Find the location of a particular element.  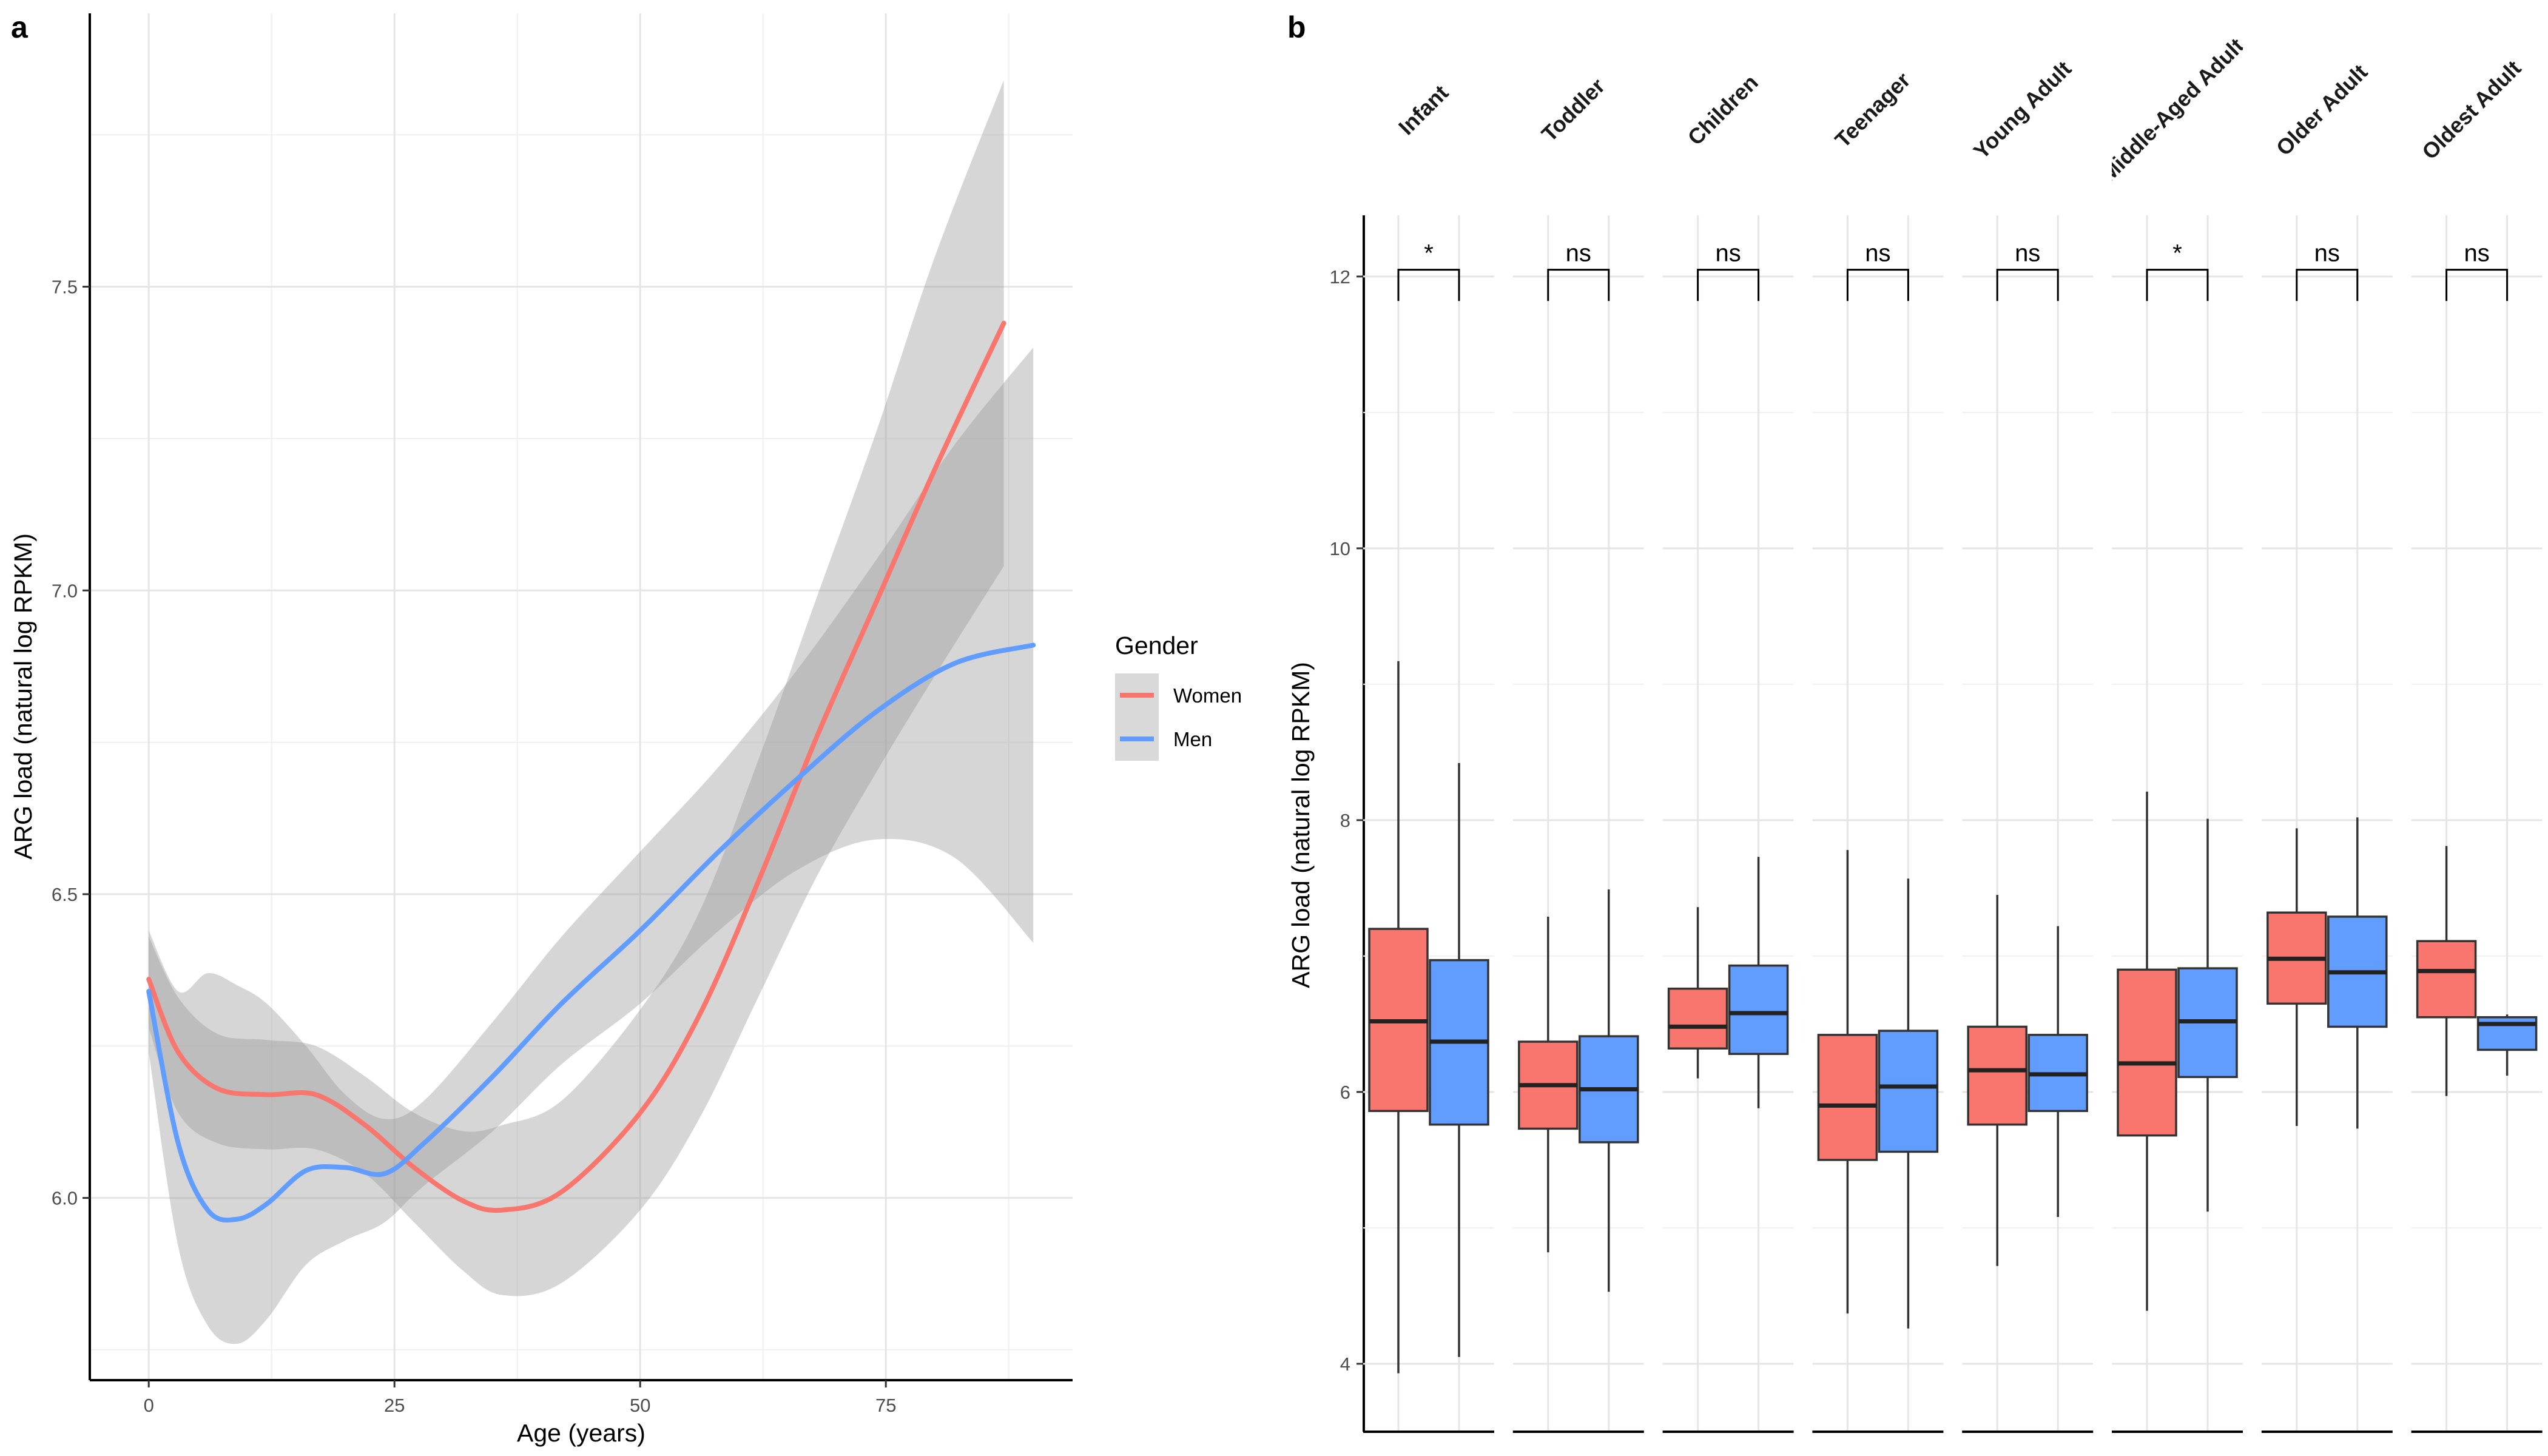

facet-young-adult: ns Young Adult is located at coordinates (2028, 744).